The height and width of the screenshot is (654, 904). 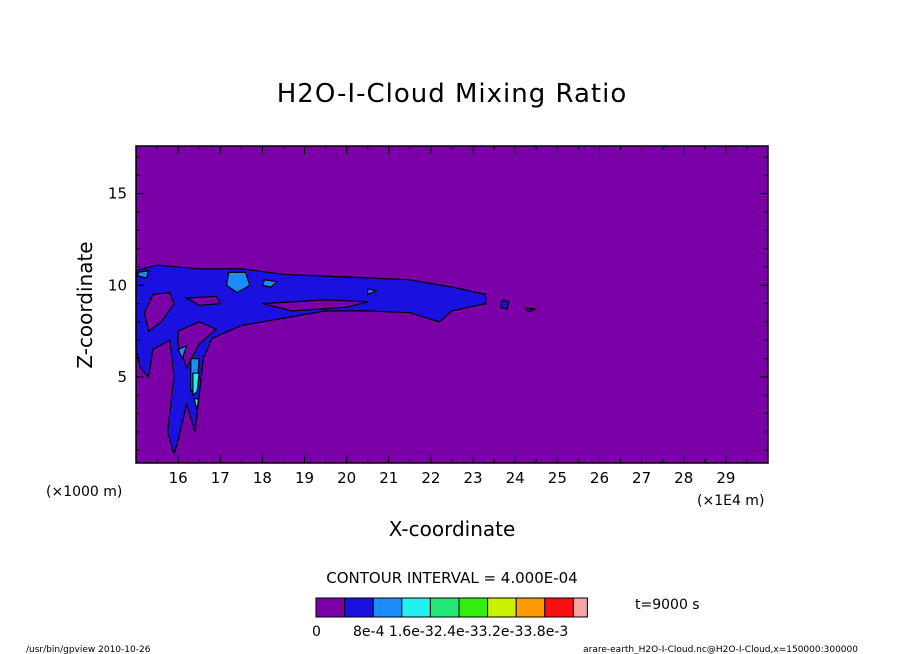 What do you see at coordinates (346, 478) in the screenshot?
I see `x-tick-label: 20` at bounding box center [346, 478].